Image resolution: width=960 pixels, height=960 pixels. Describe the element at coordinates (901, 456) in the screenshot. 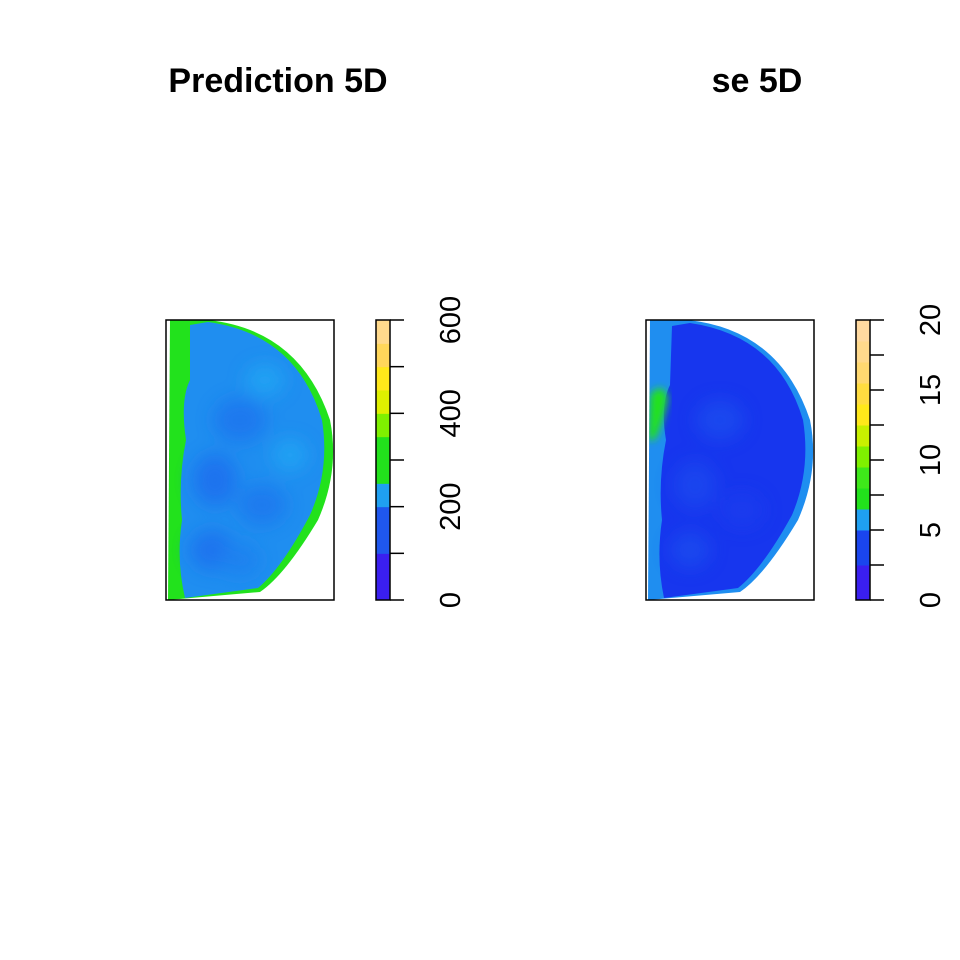

I see `colorbar-legend: 0 5 10 15 20` at that location.